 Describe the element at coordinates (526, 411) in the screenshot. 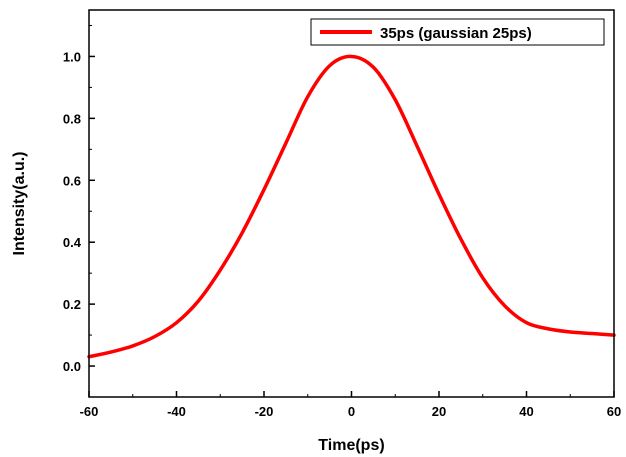

I see `x-tick-label: 40` at that location.